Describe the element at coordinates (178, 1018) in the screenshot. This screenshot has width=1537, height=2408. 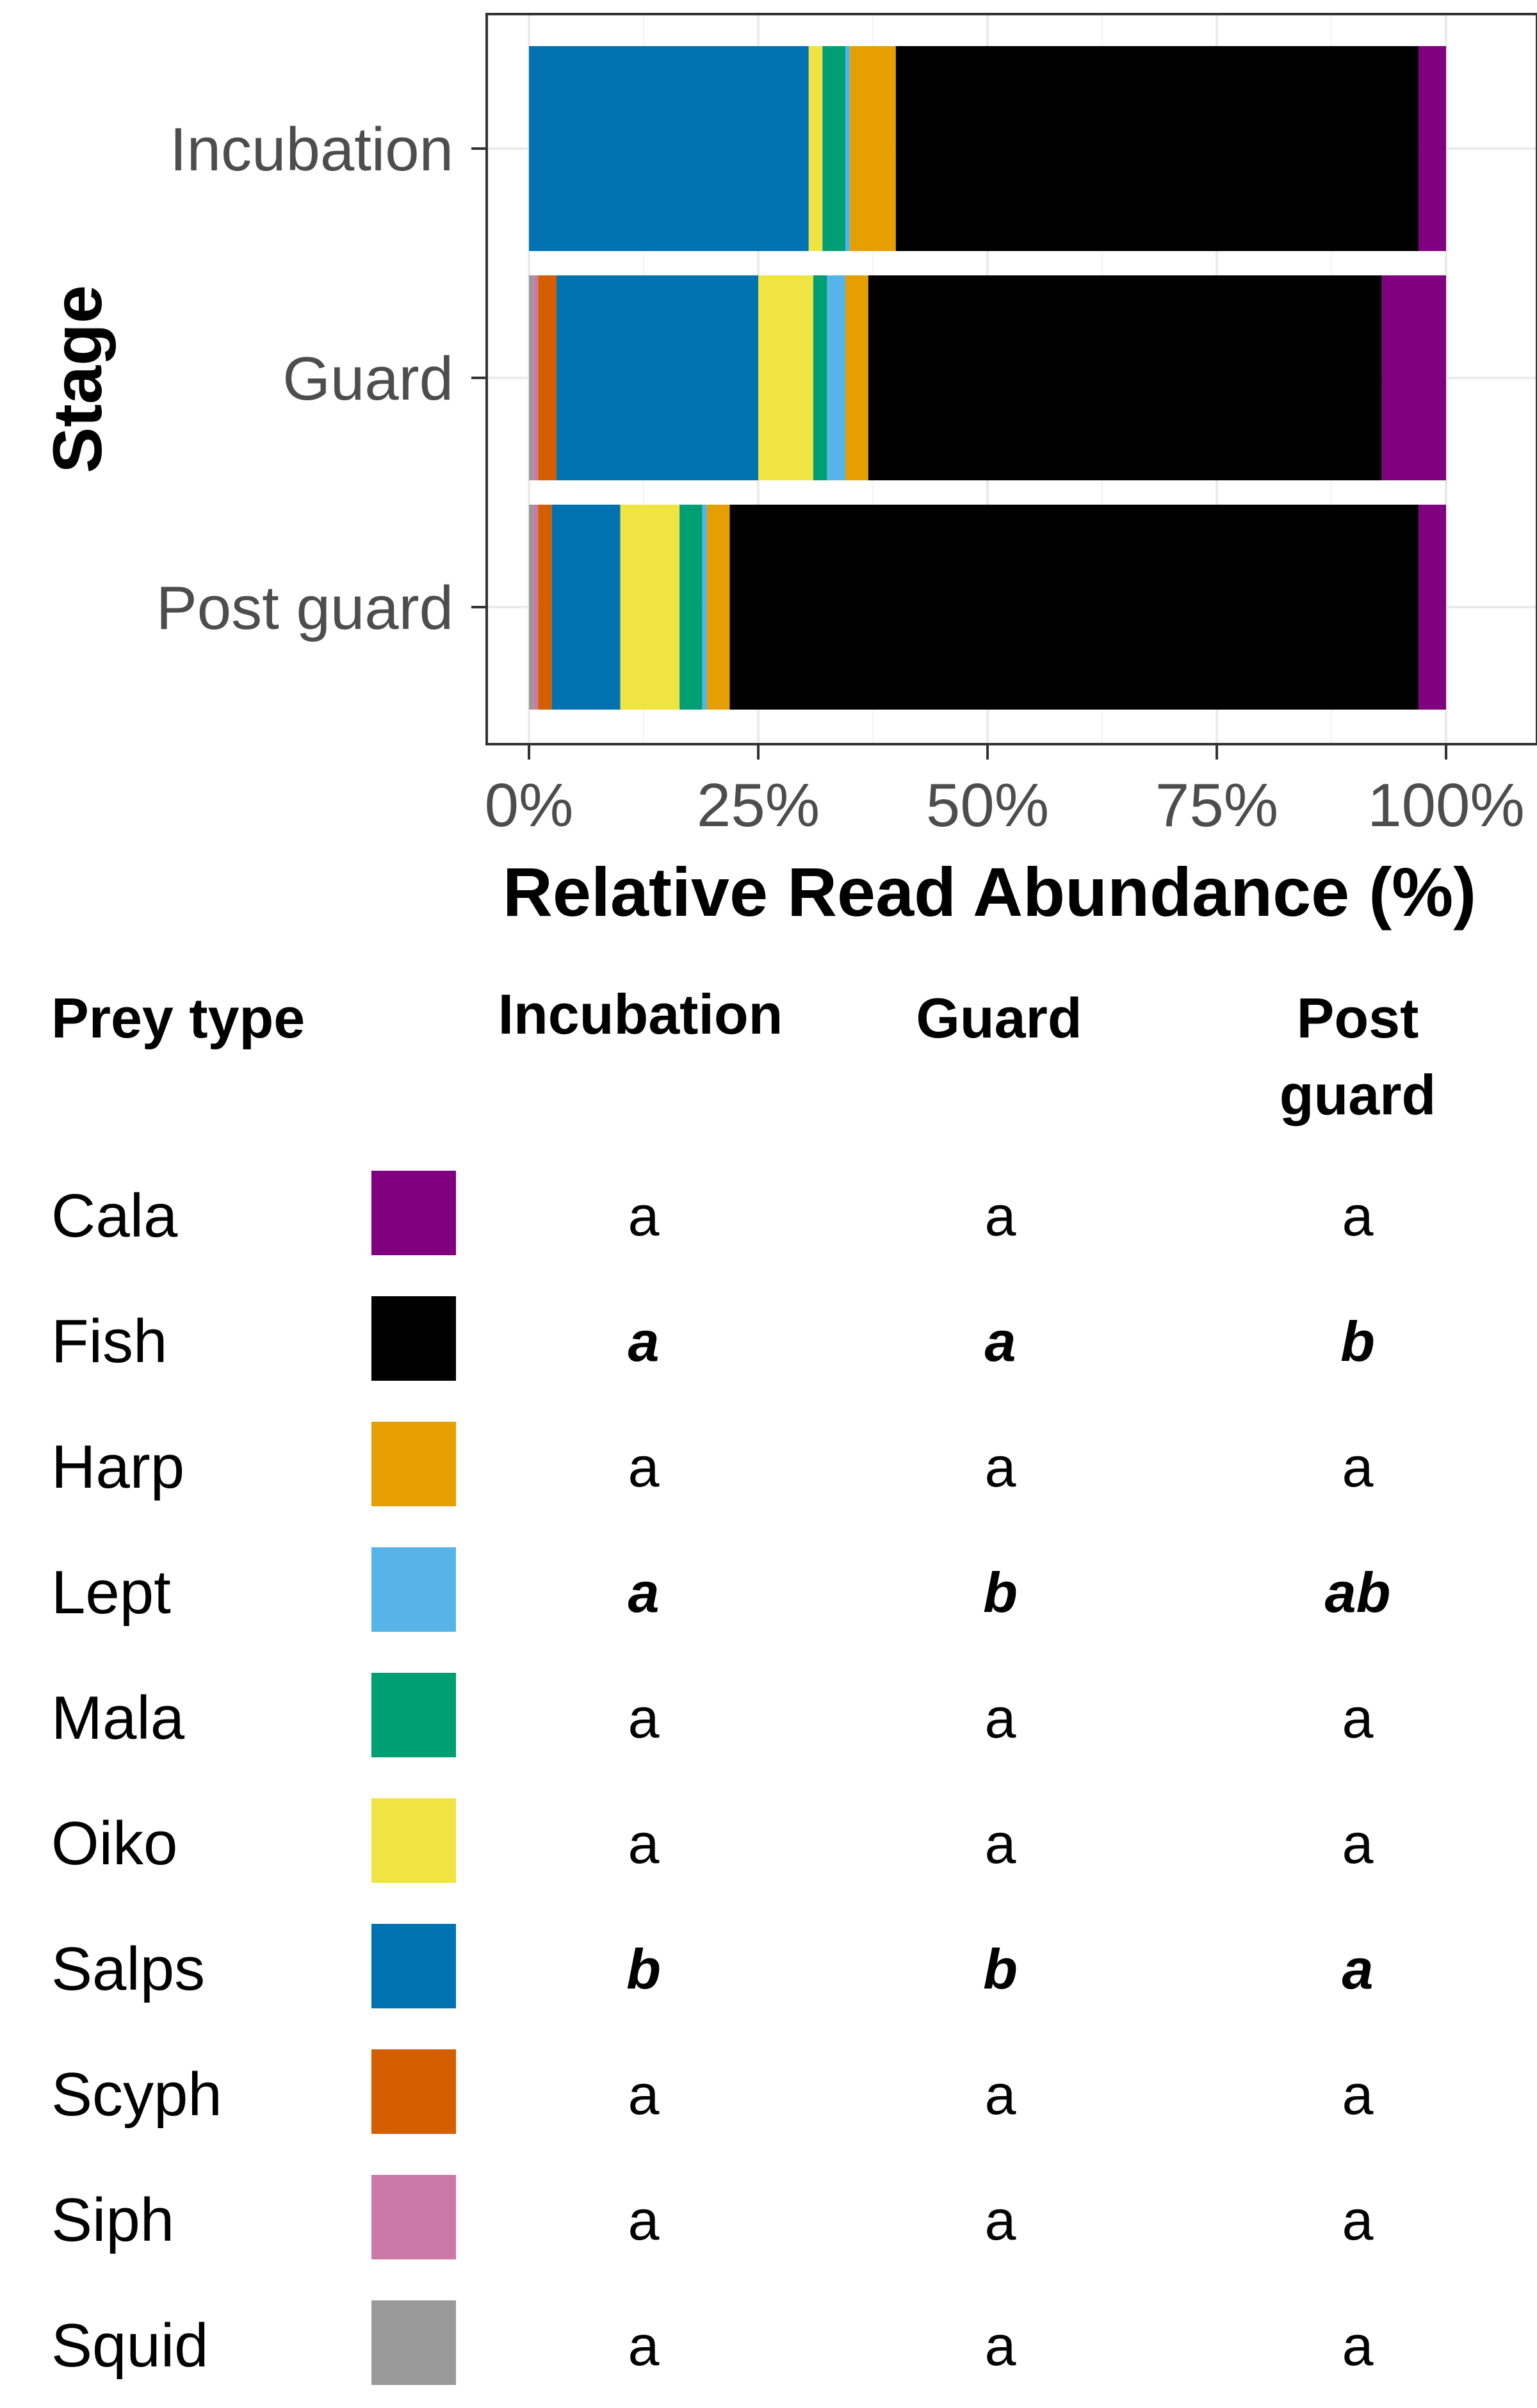
I see `header-prey-type: Prey type` at that location.